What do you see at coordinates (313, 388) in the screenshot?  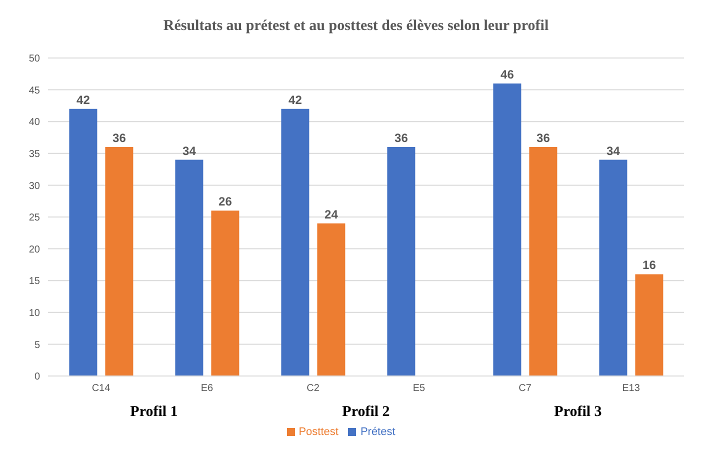 I see `x-tick-label: C2` at bounding box center [313, 388].